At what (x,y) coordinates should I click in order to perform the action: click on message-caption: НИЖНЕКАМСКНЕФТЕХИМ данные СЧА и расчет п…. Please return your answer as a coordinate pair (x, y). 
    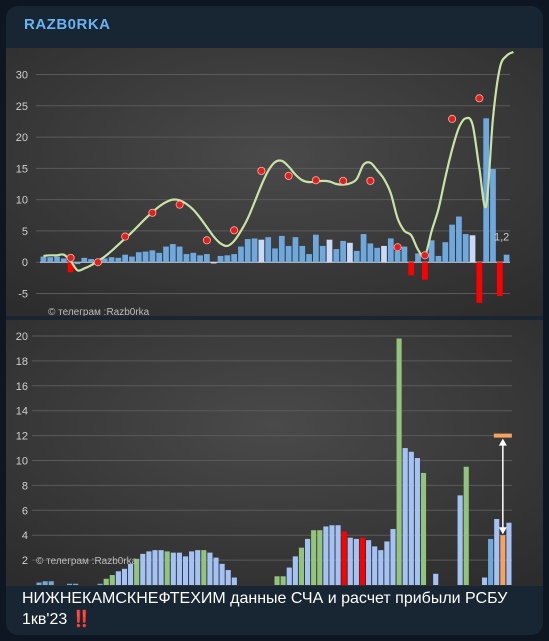
    Looking at the image, I should click on (277, 609).